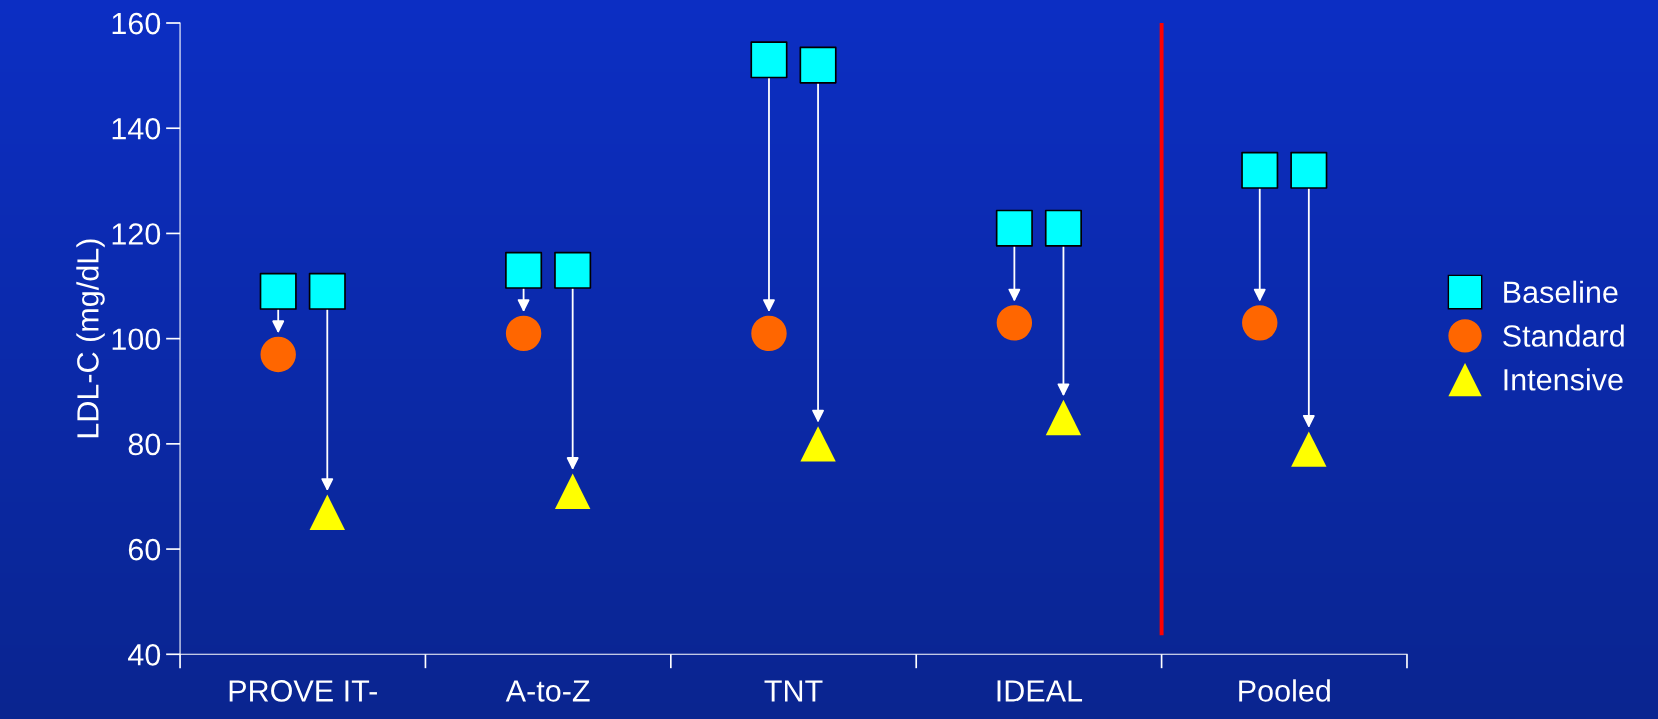 Image resolution: width=1658 pixels, height=719 pixels. I want to click on y-axis-title: LDL-C (mg/dL), so click(90, 338).